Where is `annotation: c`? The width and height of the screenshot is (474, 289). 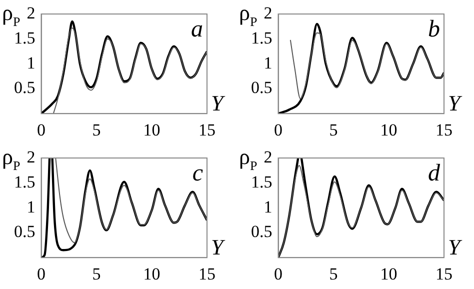 annotation: c is located at coordinates (198, 173).